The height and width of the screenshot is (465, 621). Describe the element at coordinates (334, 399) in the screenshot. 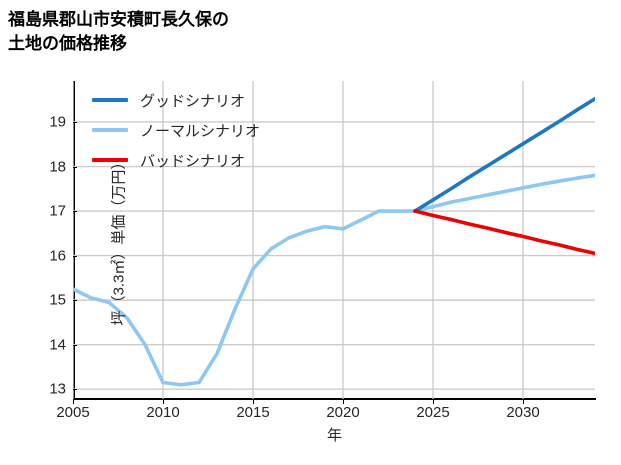

I see `x-axis-spine` at that location.